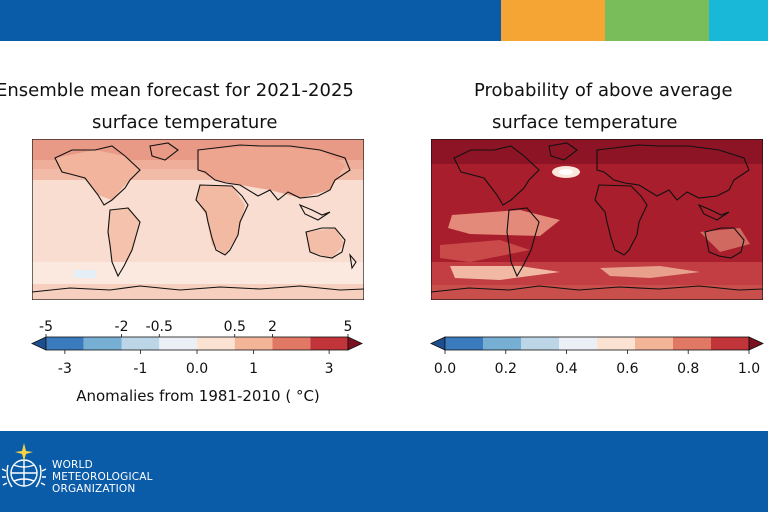 Image resolution: width=768 pixels, height=512 pixels. What do you see at coordinates (220, 220) in the screenshot?
I see `left-map-africa` at bounding box center [220, 220].